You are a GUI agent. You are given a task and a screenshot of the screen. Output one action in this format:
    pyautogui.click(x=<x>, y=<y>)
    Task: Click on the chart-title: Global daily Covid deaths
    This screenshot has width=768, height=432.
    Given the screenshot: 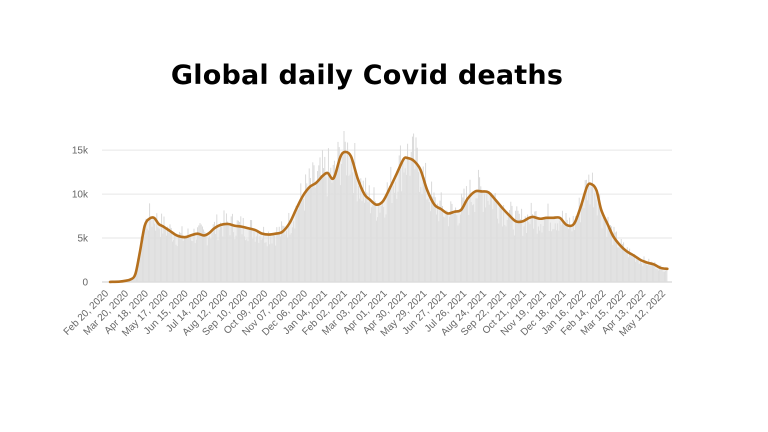 What is the action you would take?
    pyautogui.click(x=367, y=75)
    